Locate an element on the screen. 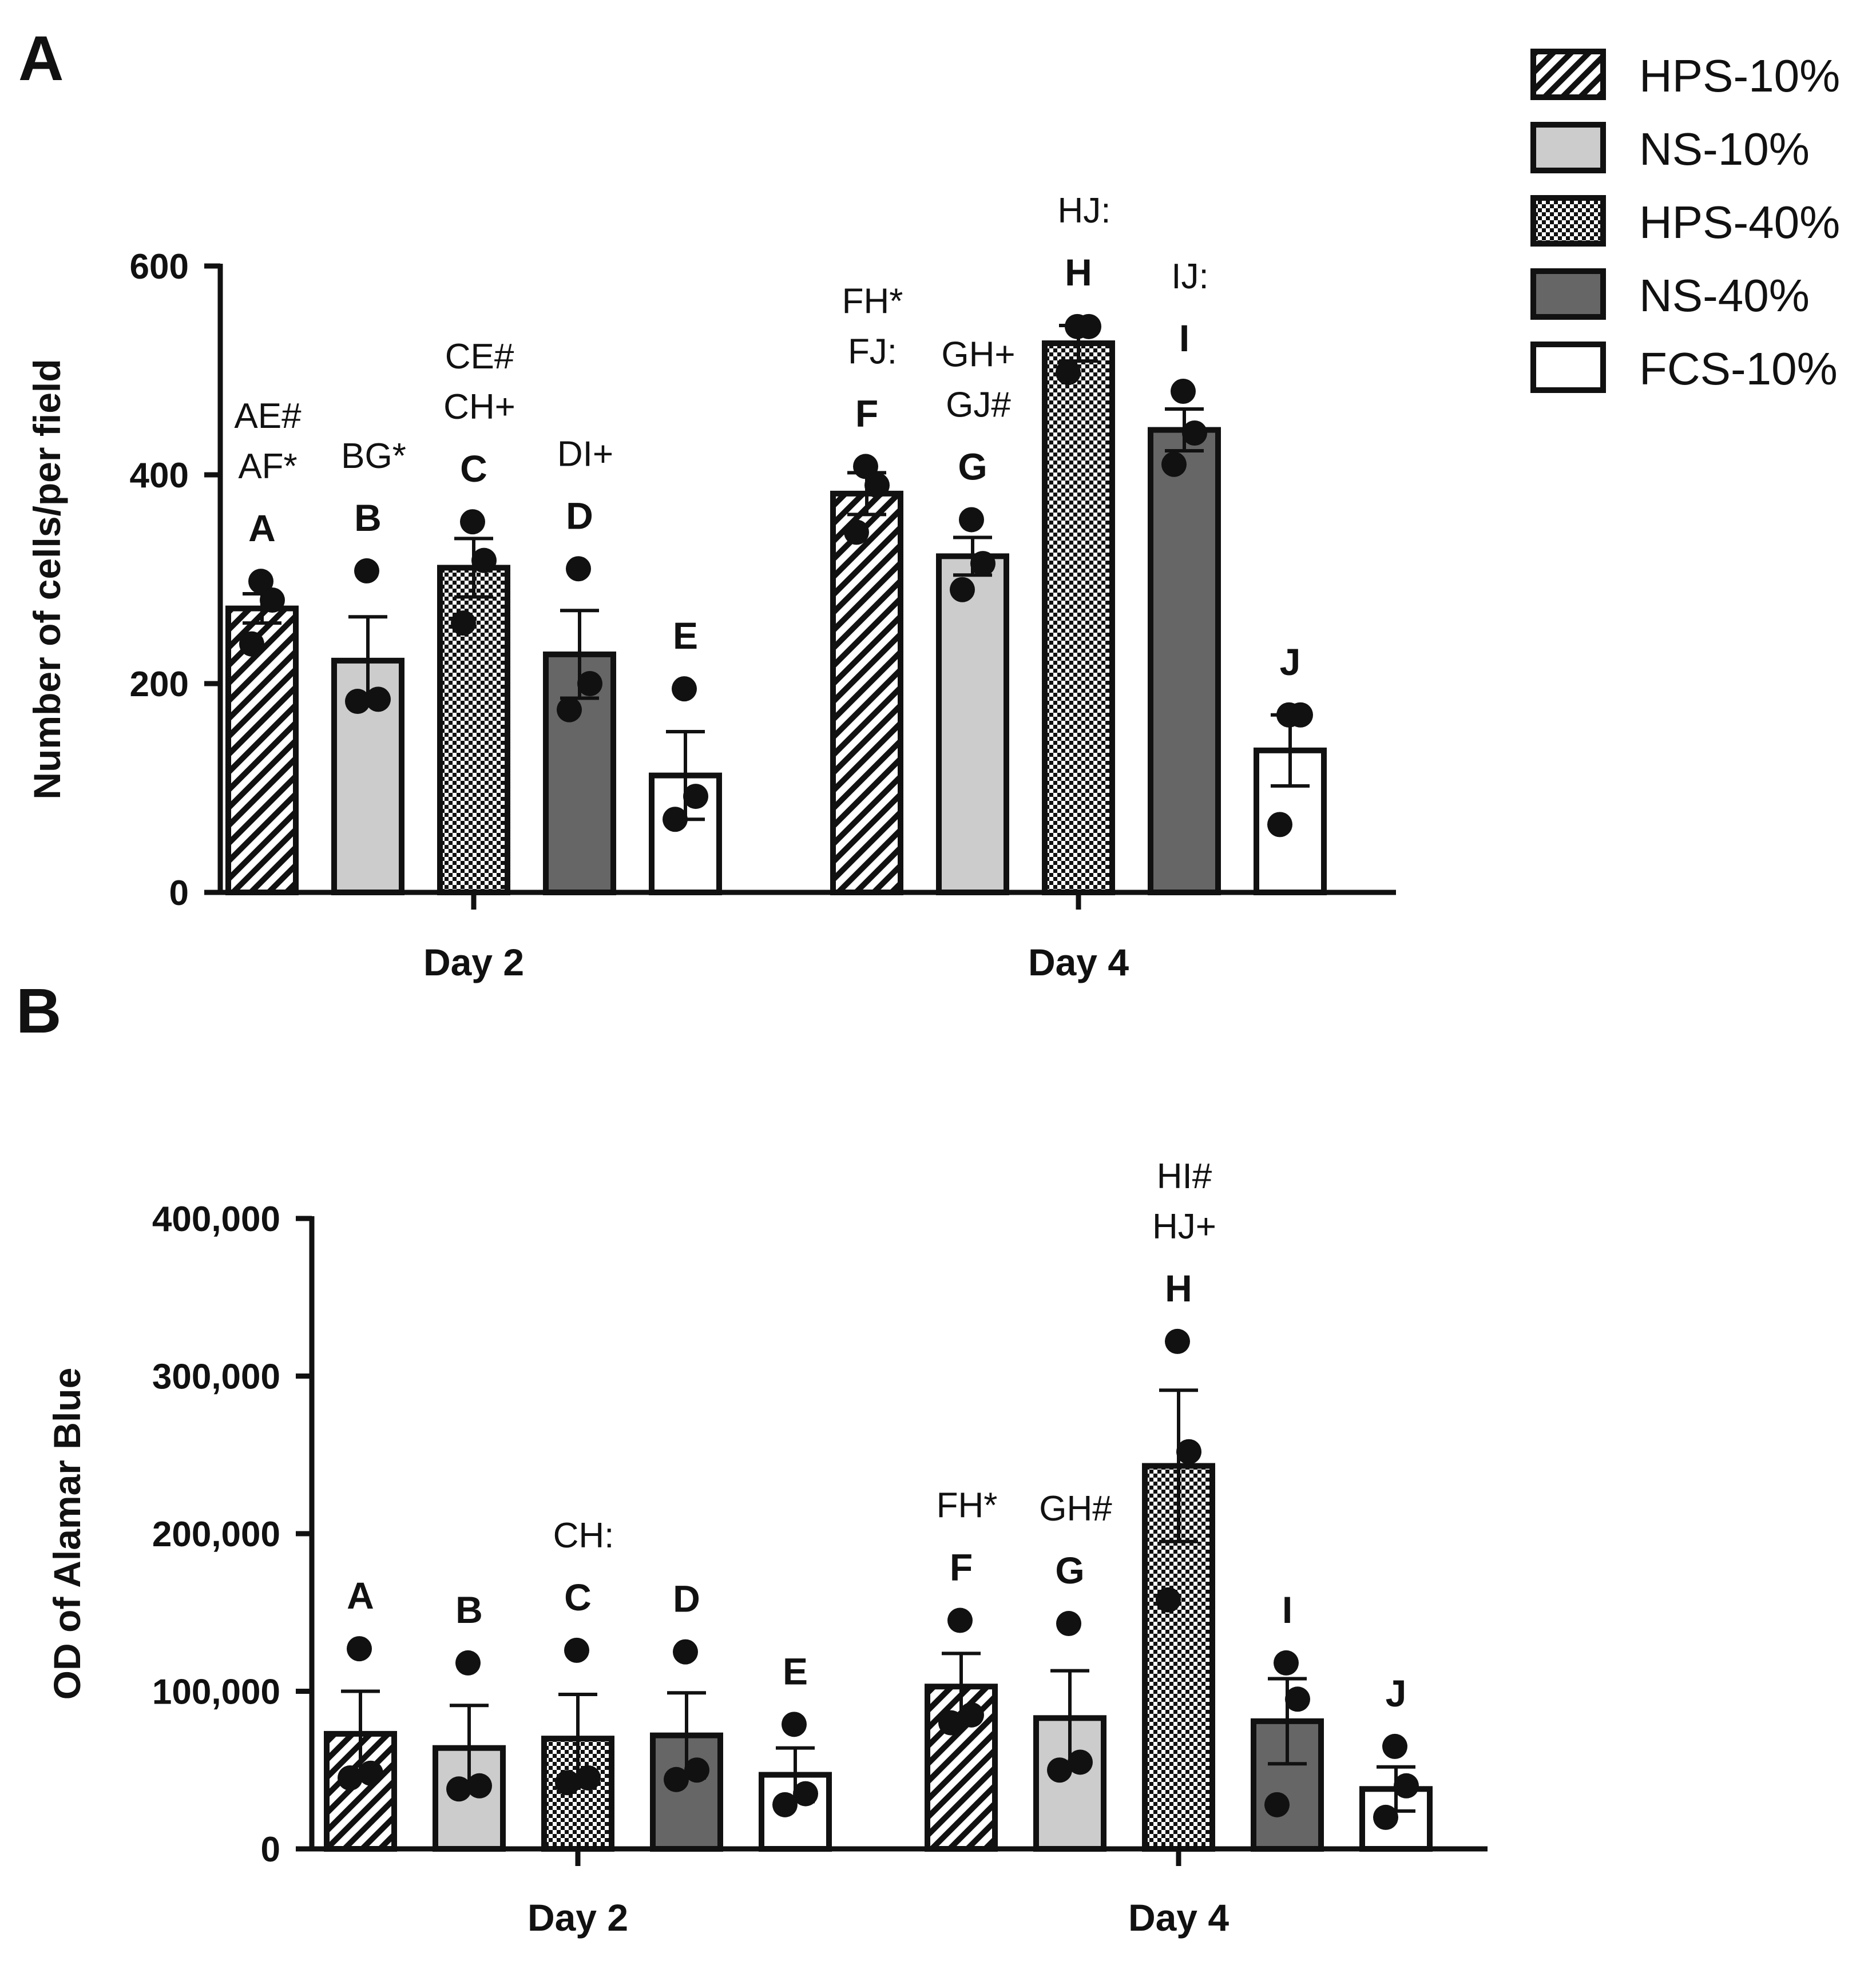  y-tick-label: 100,000 is located at coordinates (216, 1692).